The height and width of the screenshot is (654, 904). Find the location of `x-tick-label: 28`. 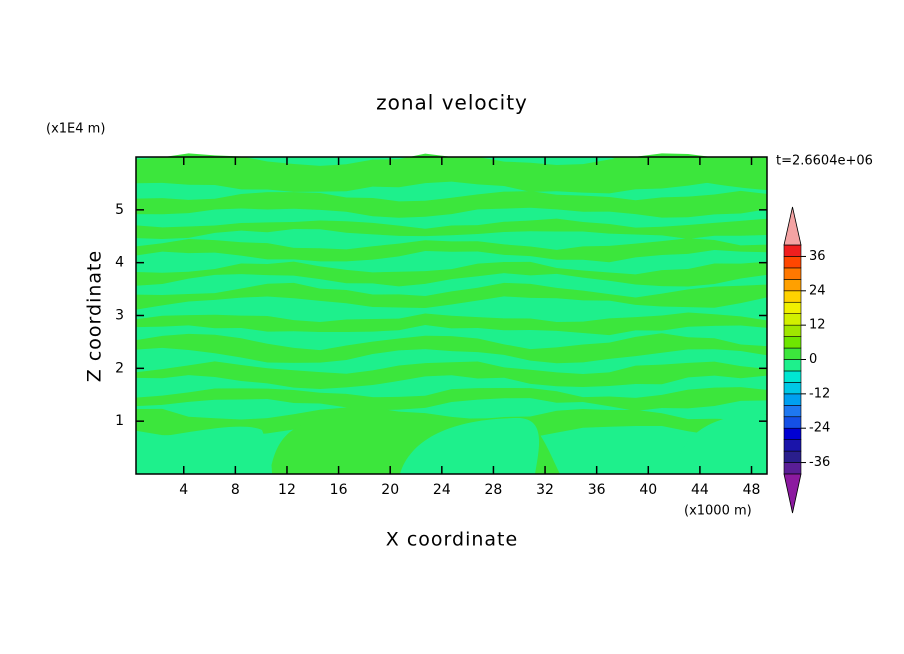

x-tick-label: 28 is located at coordinates (494, 490).